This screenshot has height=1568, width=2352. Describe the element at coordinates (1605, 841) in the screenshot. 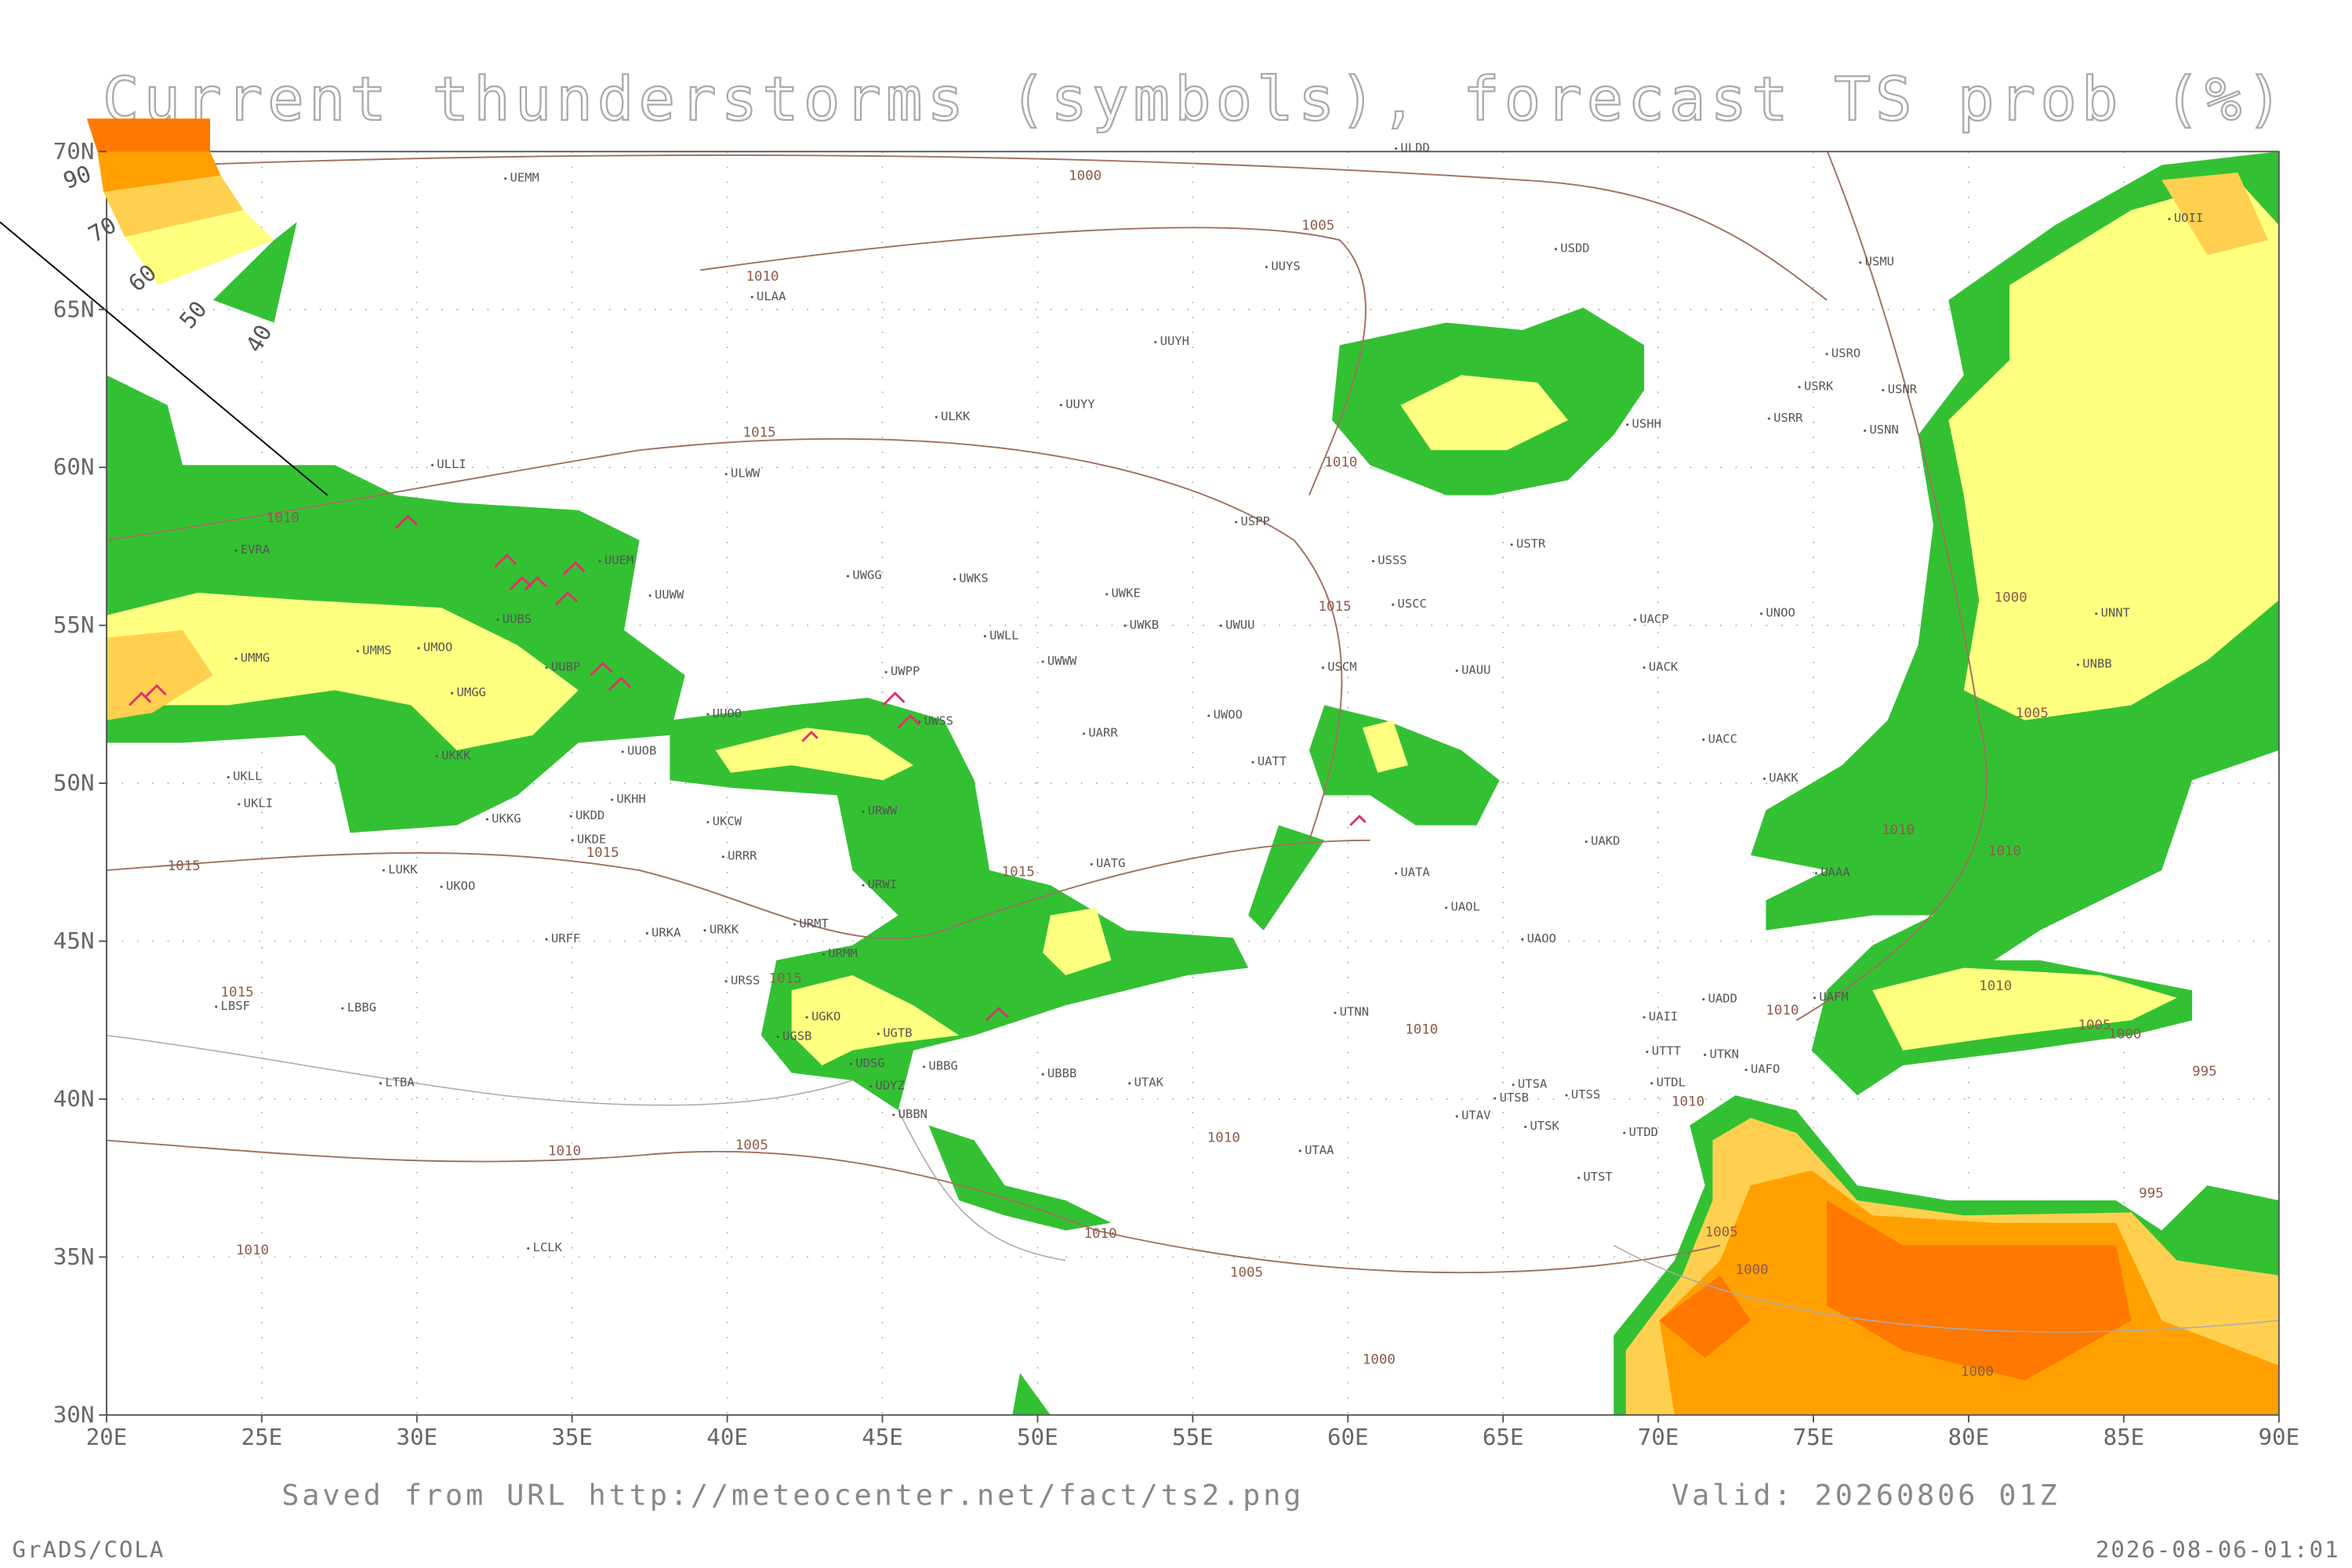

I see `station-label: UAKD` at that location.